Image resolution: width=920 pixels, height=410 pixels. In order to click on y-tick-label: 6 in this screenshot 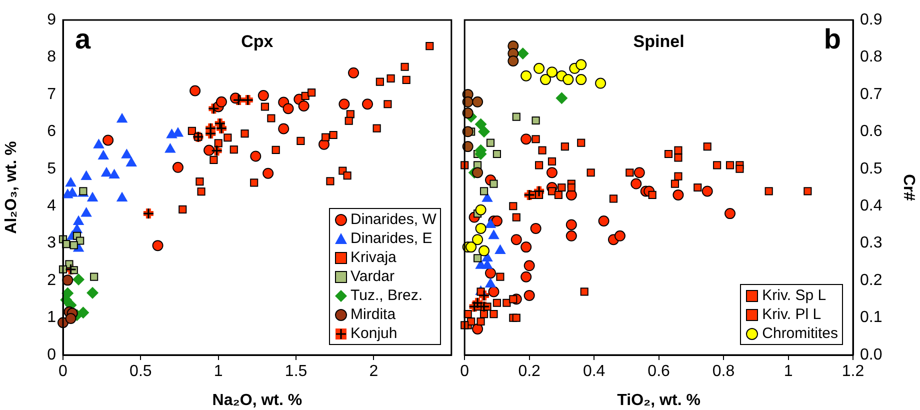, I will do `click(51, 131)`.